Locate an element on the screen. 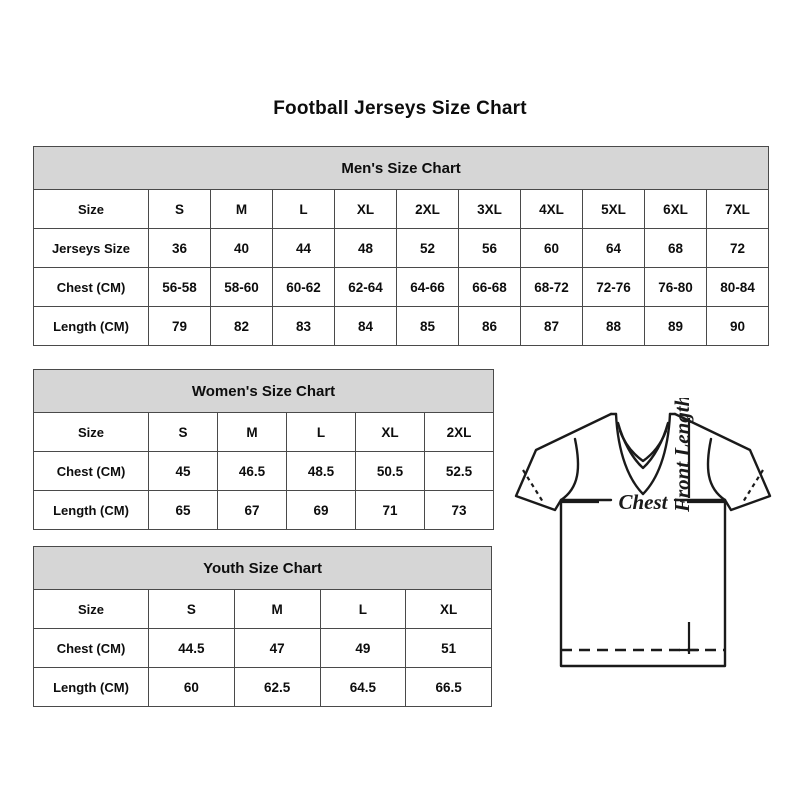 The image size is (800, 800). table-cell: 68 is located at coordinates (675, 248).